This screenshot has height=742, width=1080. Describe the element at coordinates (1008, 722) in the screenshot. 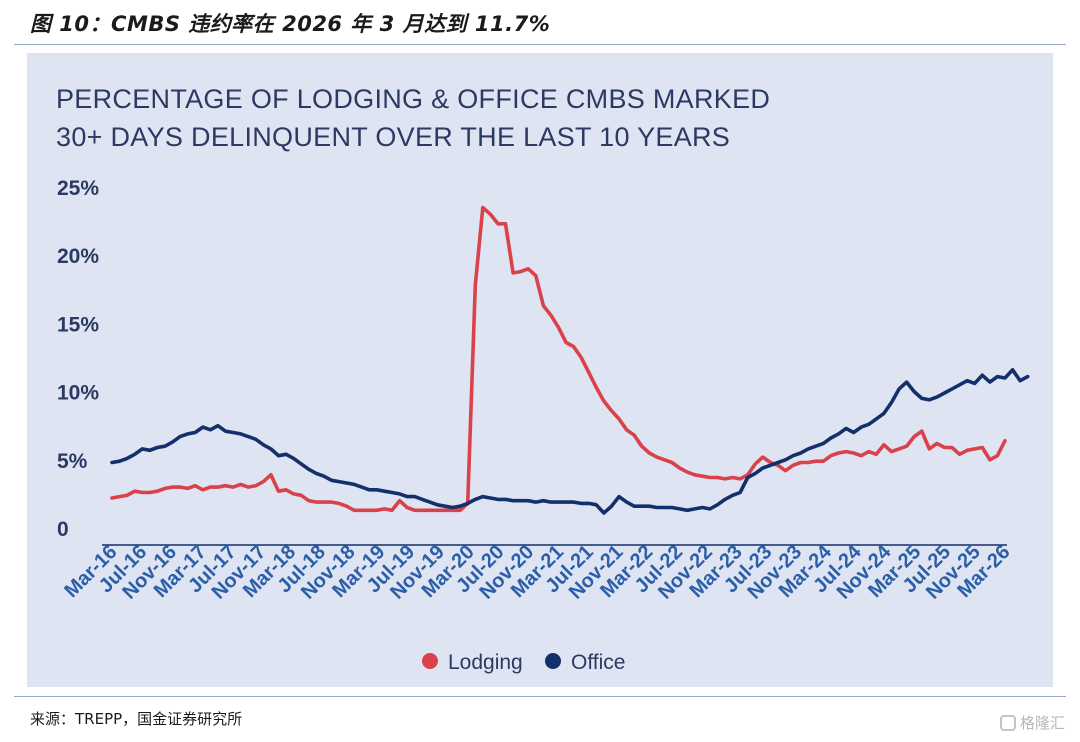

I see `watermark-logo-icon` at that location.